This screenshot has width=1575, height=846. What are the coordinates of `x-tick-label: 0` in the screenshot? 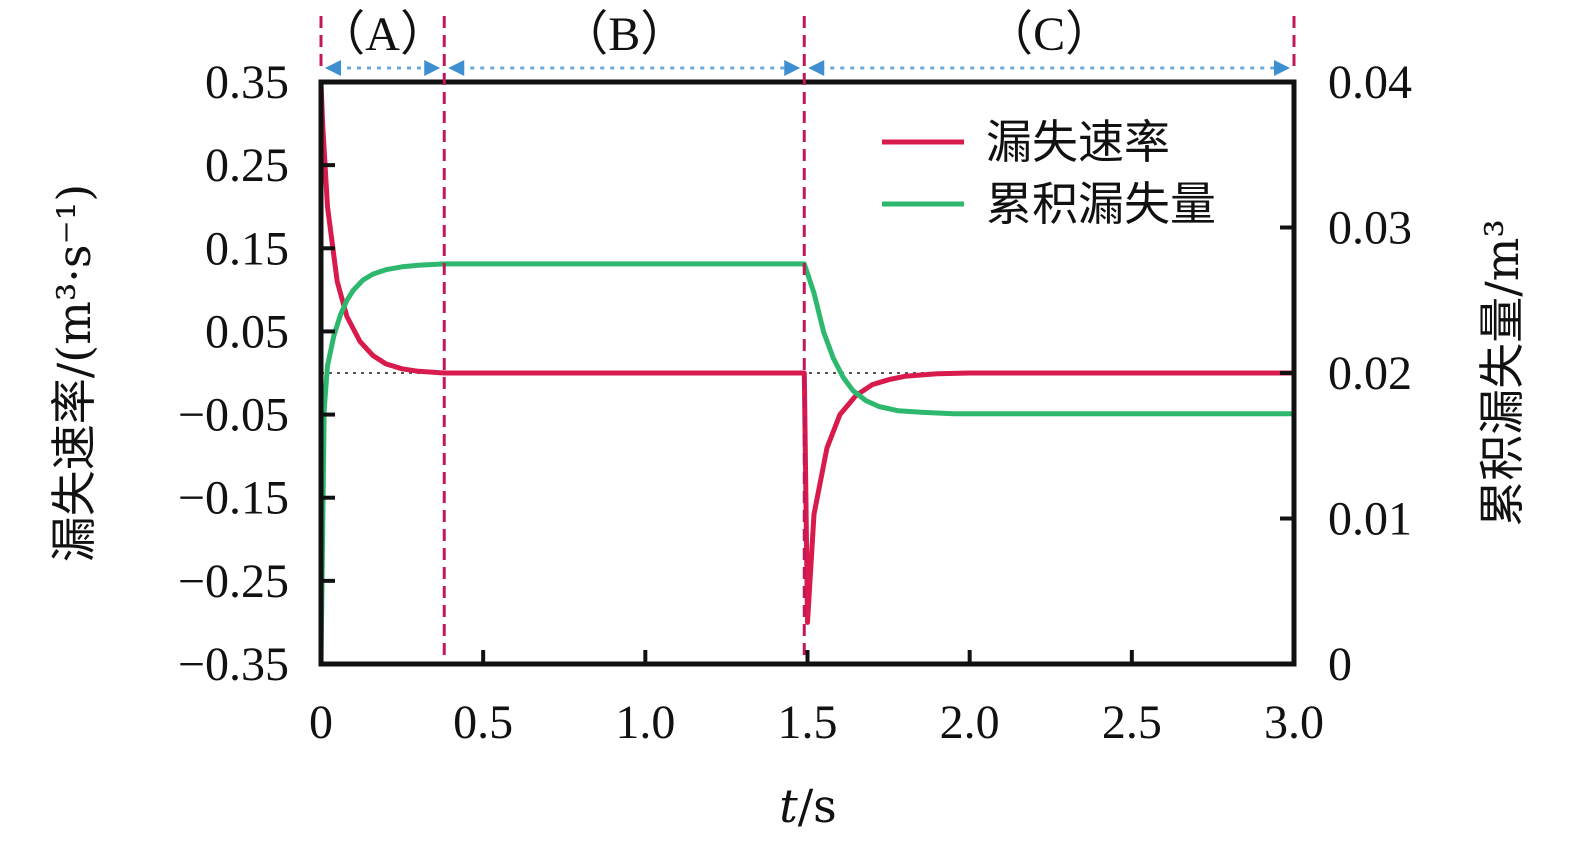 It's located at (321, 722).